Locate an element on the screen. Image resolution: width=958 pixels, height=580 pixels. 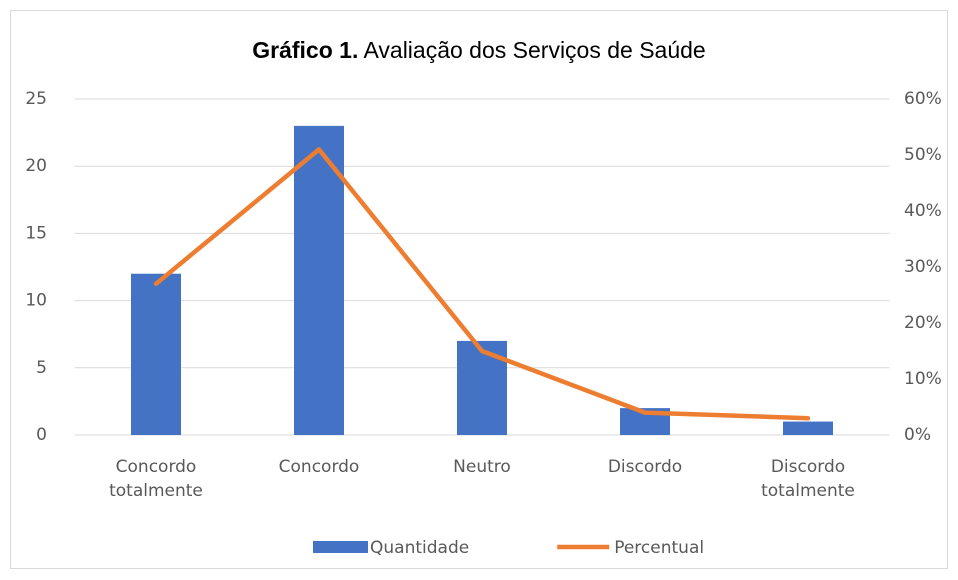
title-bold: Gráfico 1. is located at coordinates (305, 50).